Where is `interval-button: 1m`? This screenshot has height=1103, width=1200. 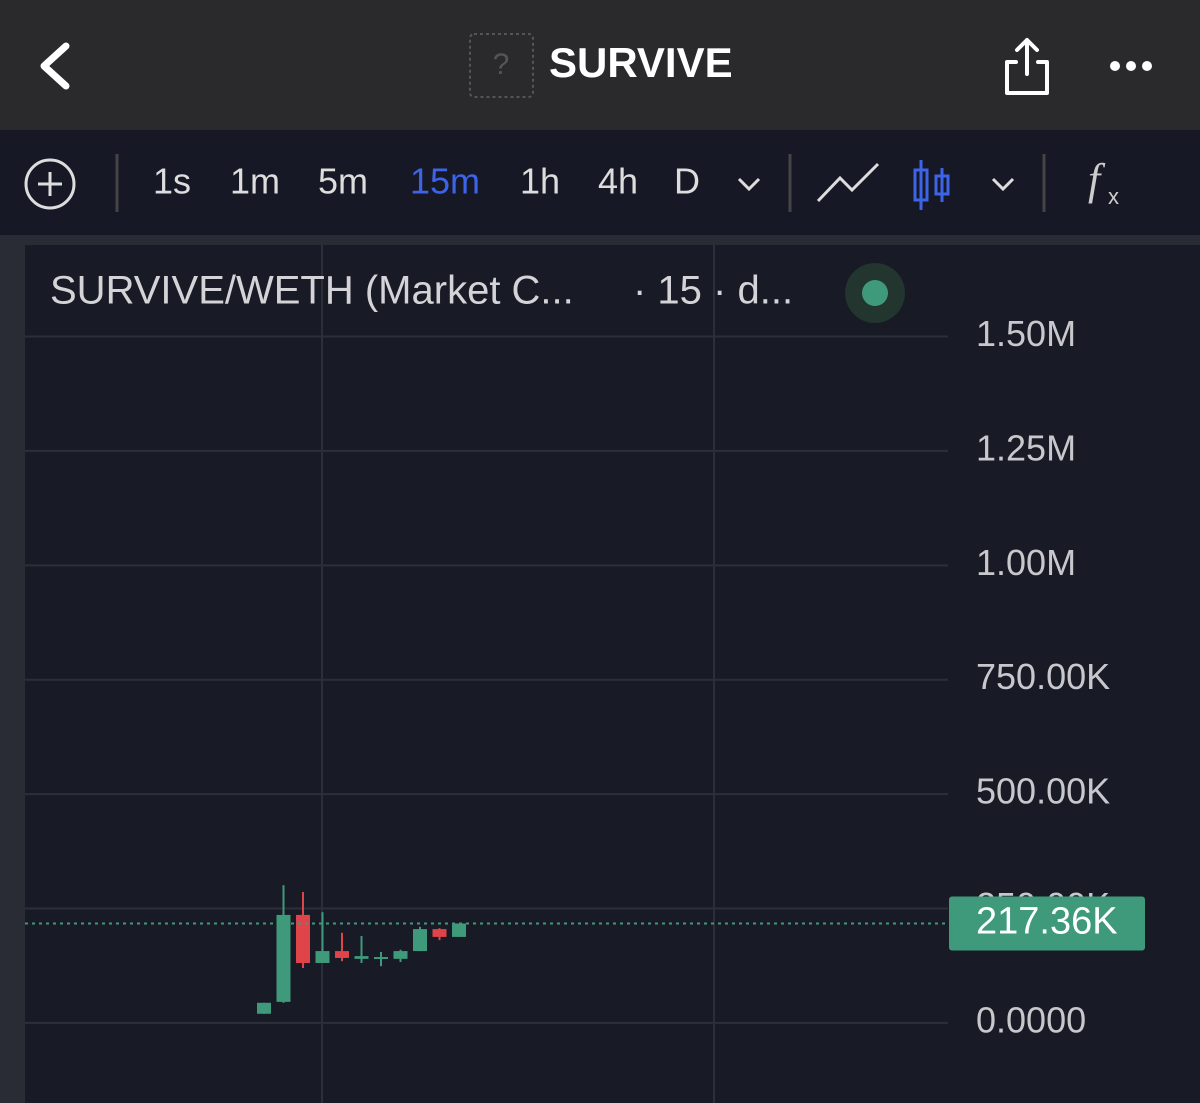 interval-button: 1m is located at coordinates (255, 181).